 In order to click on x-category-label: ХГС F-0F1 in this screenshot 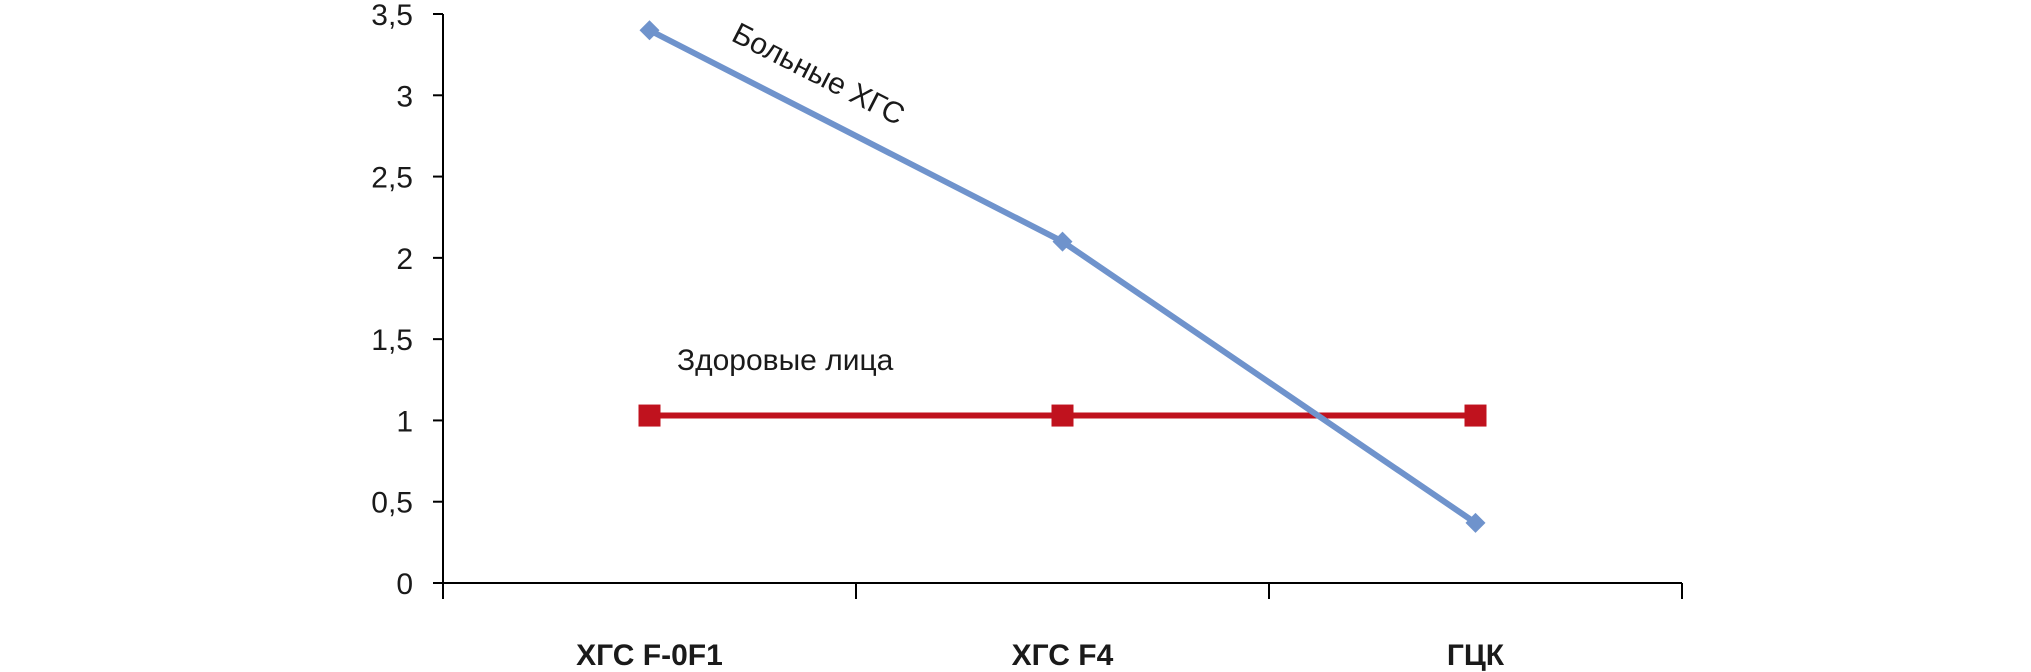, I will do `click(649, 655)`.